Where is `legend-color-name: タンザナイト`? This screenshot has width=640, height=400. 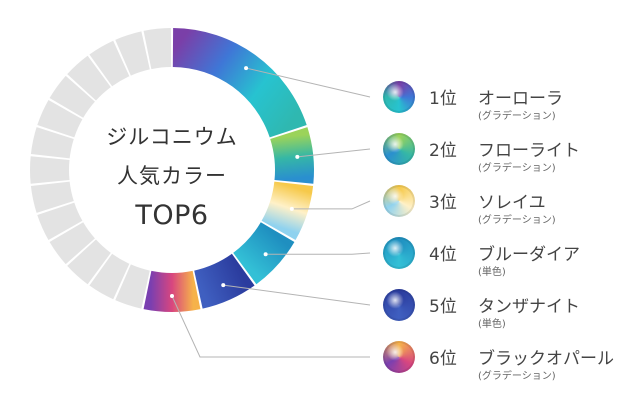
legend-color-name: タンザナイト is located at coordinates (529, 307).